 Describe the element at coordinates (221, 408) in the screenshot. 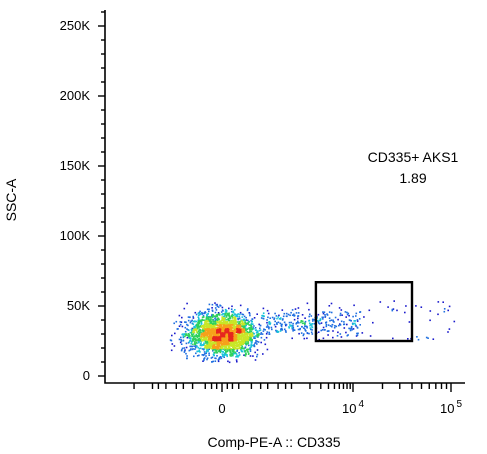

I see `x-tick-label: 0` at that location.